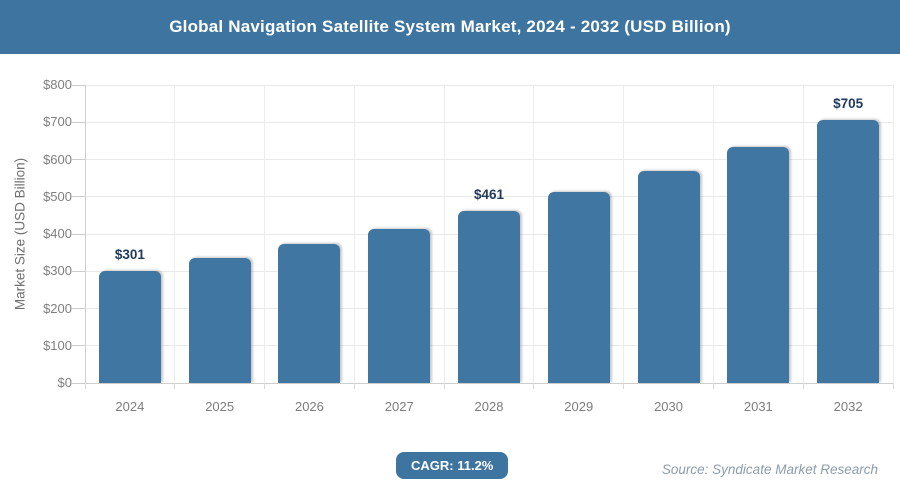 The width and height of the screenshot is (900, 500). I want to click on bar-2028, so click(489, 297).